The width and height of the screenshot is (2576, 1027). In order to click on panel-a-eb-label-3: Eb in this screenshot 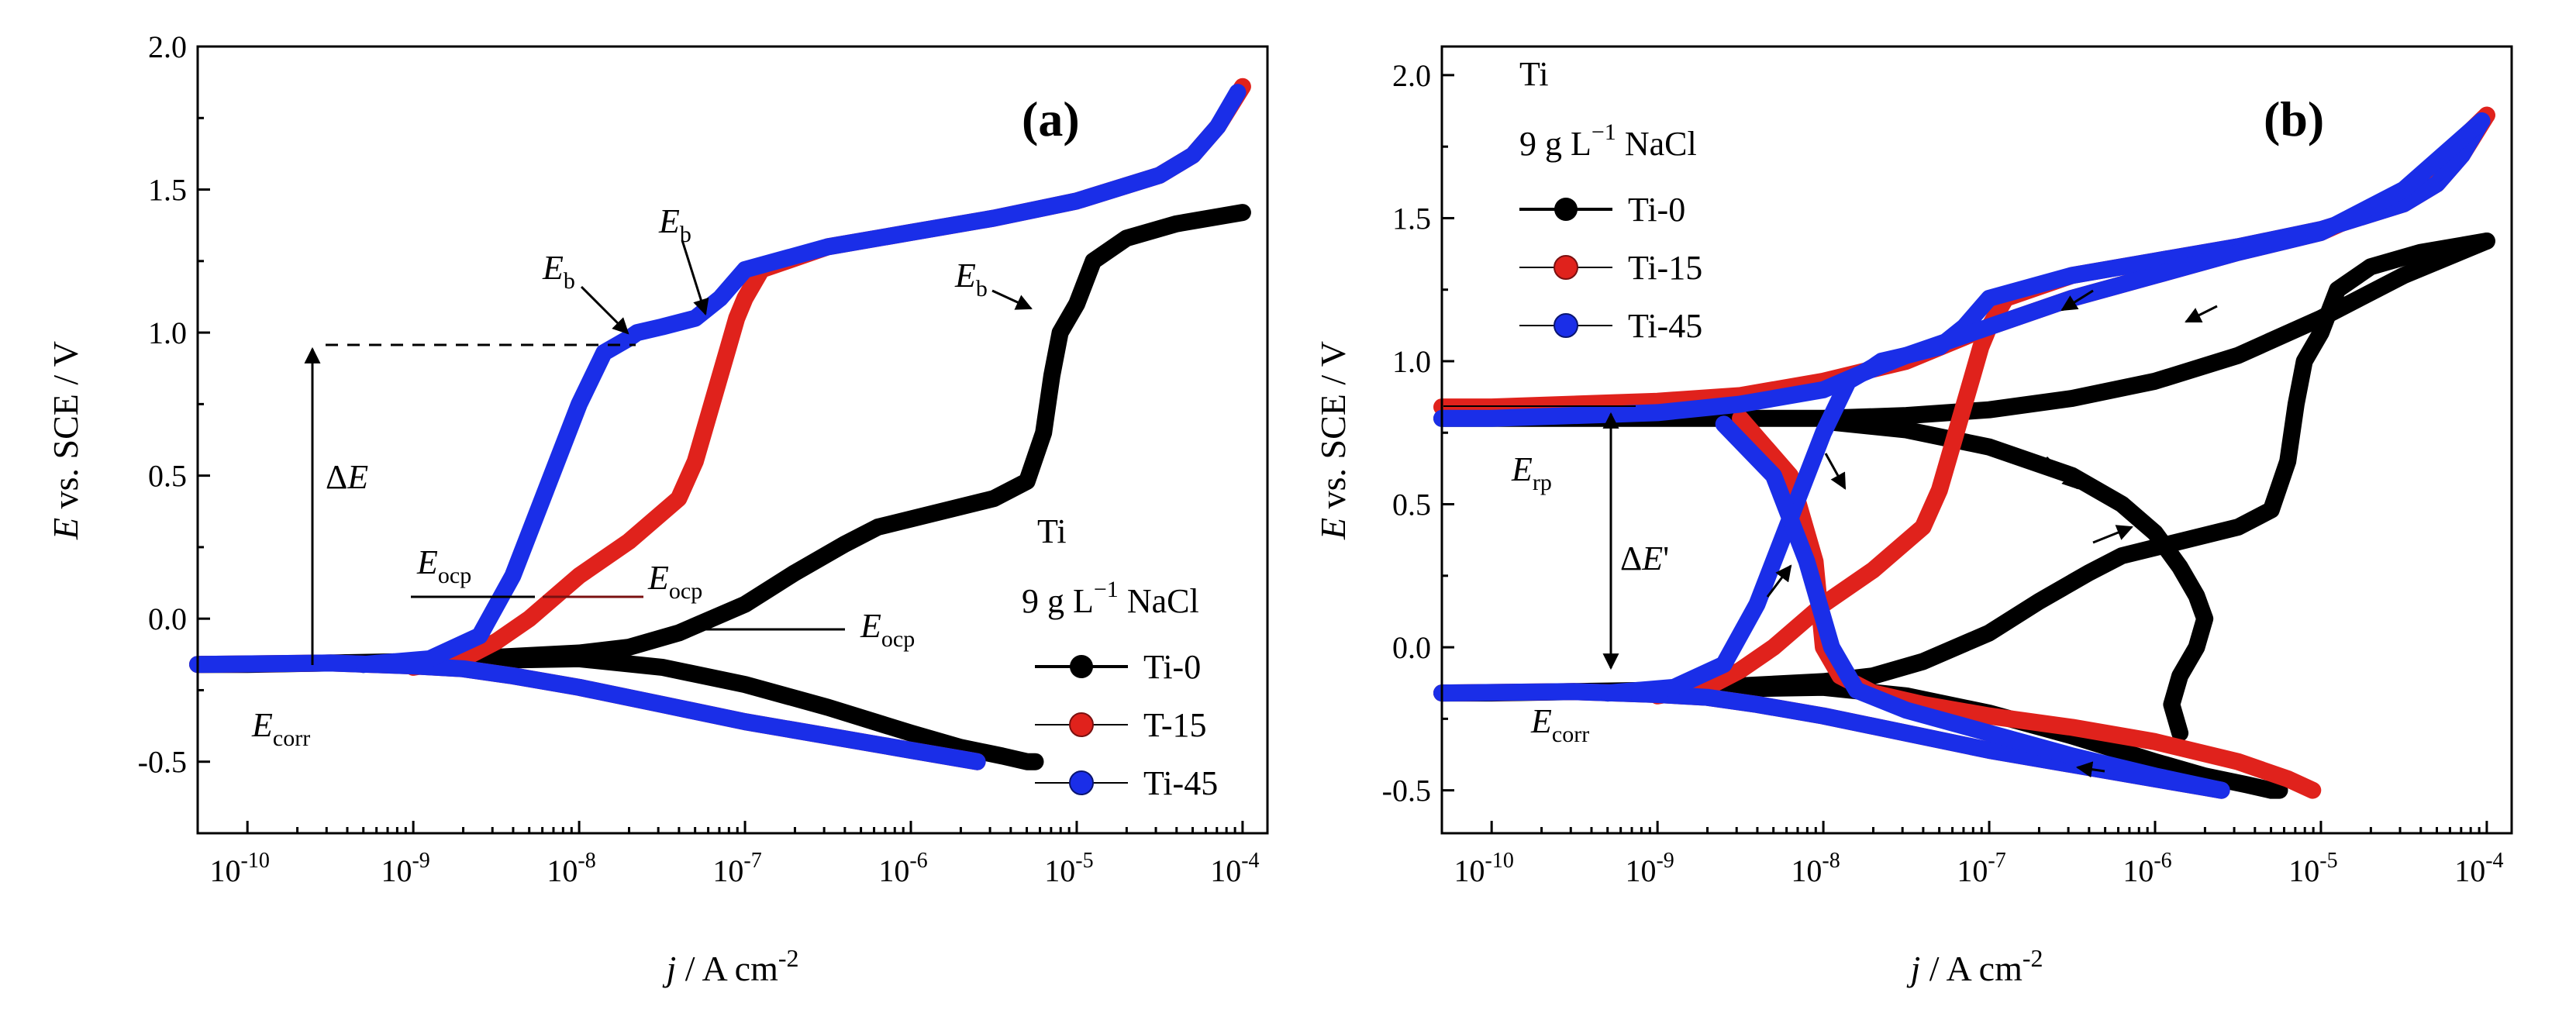, I will do `click(971, 279)`.